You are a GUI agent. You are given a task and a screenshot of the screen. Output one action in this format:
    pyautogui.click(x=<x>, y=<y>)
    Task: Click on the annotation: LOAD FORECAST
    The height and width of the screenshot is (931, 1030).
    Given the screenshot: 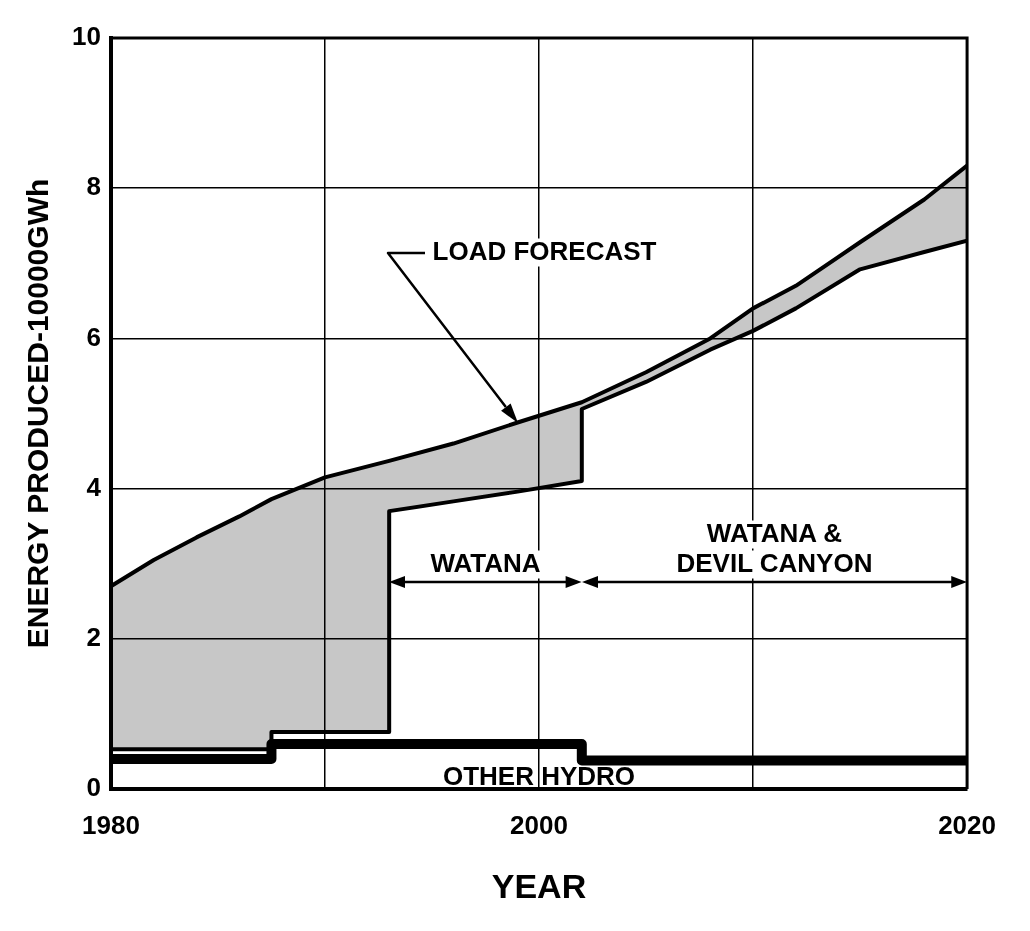 What is the action you would take?
    pyautogui.click(x=544, y=250)
    